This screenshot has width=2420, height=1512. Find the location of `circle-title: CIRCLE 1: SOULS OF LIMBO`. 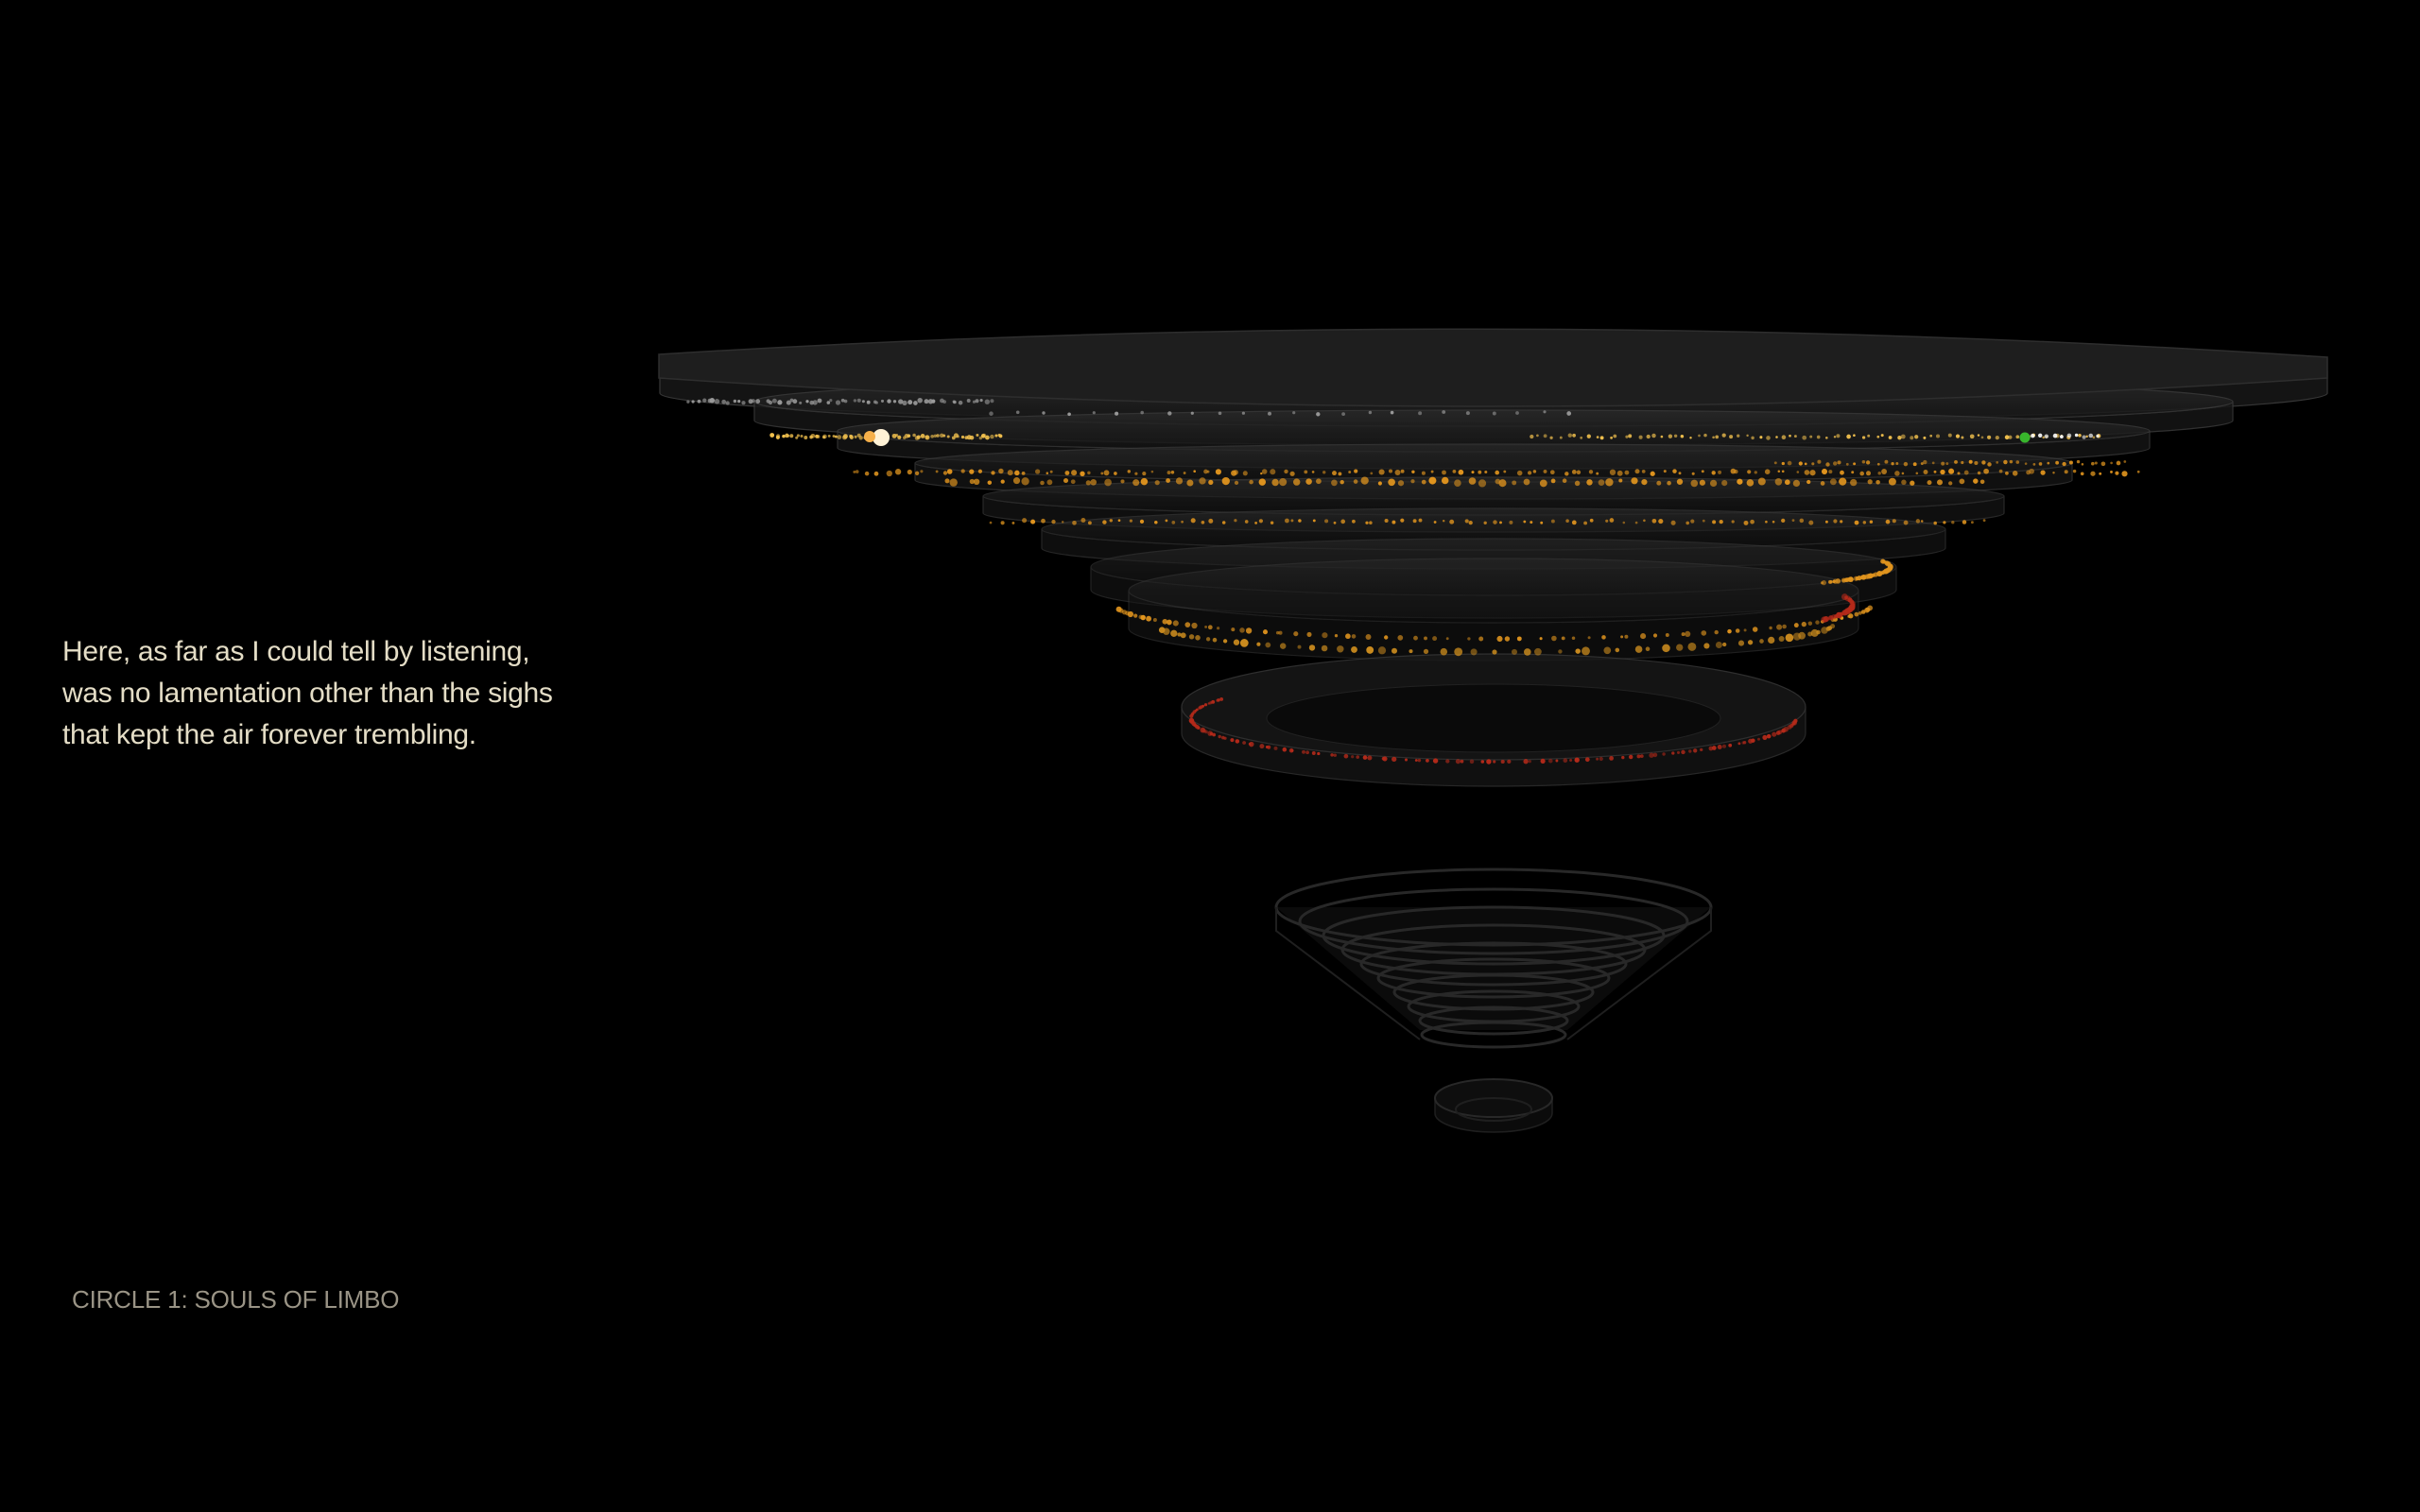

circle-title: CIRCLE 1: SOULS OF LIMBO is located at coordinates (236, 1299).